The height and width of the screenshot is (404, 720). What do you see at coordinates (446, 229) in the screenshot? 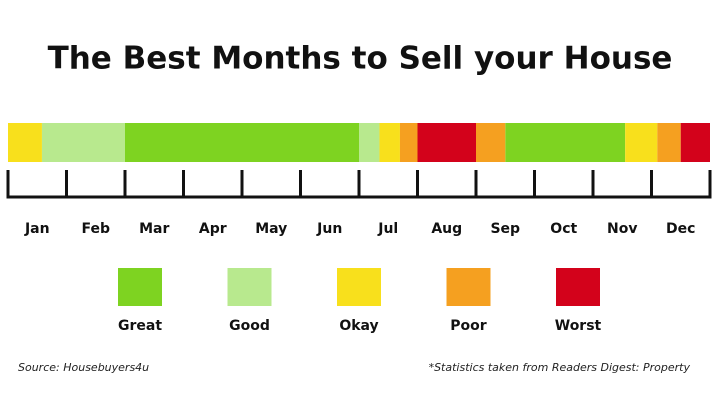
I see `month-label: Aug` at bounding box center [446, 229].